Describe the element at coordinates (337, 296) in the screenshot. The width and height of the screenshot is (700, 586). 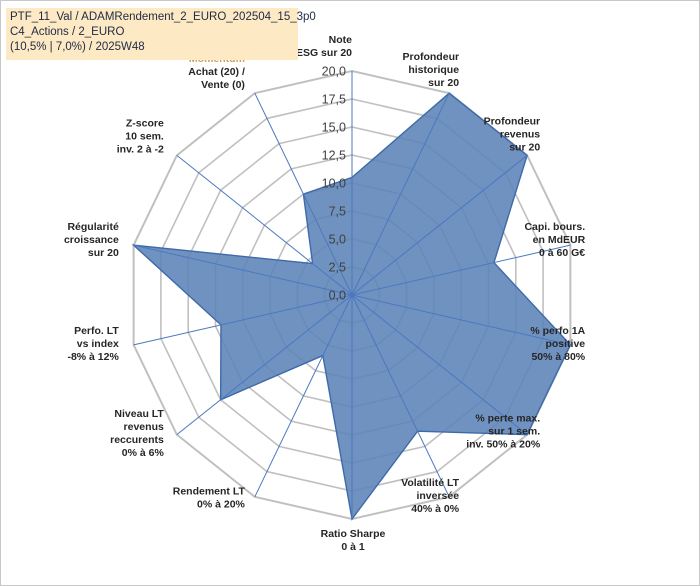
I see `tick-label: 0,0` at that location.